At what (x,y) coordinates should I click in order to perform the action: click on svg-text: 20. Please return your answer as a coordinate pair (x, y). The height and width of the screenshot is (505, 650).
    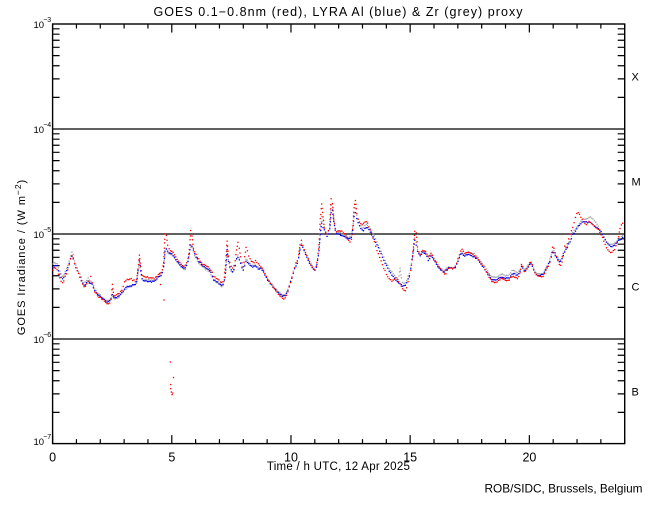
    Looking at the image, I should click on (529, 458).